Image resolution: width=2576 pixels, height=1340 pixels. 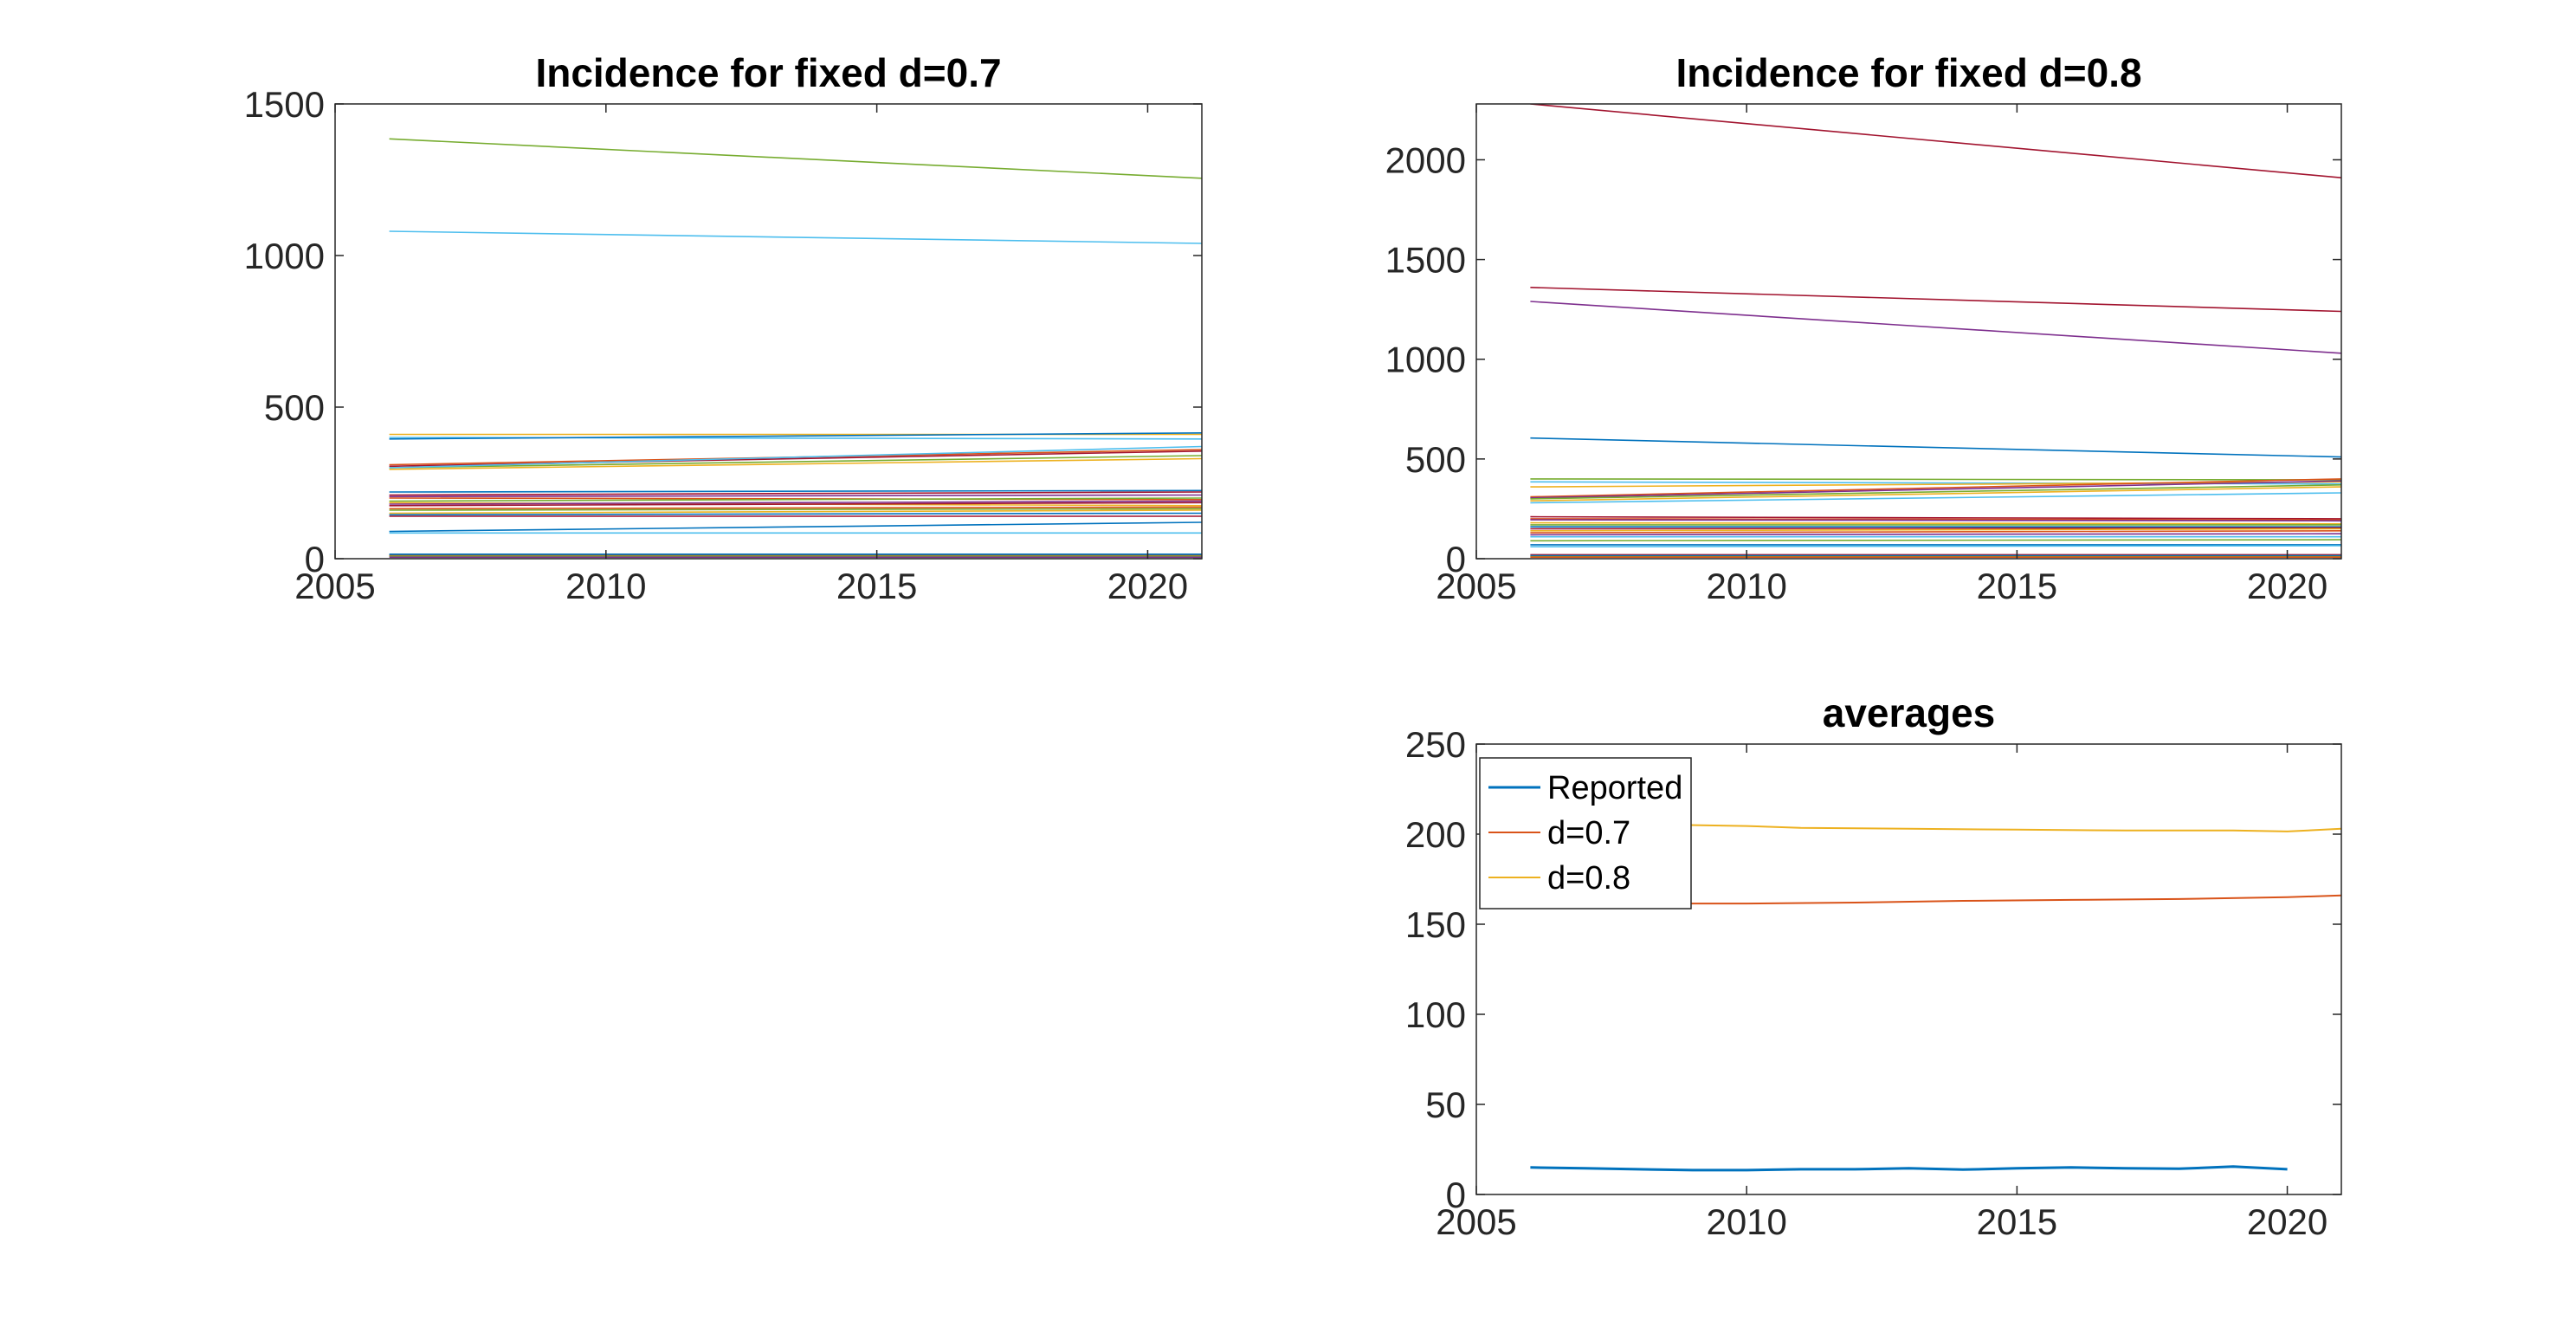 What do you see at coordinates (1425, 159) in the screenshot?
I see `y-tick-label: 2000` at bounding box center [1425, 159].